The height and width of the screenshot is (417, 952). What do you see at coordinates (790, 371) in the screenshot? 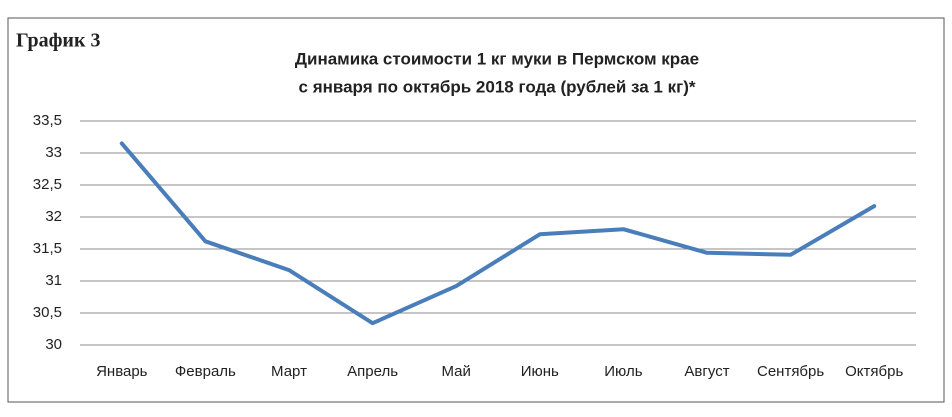
I see `x-tick-label: Сентябрь` at bounding box center [790, 371].